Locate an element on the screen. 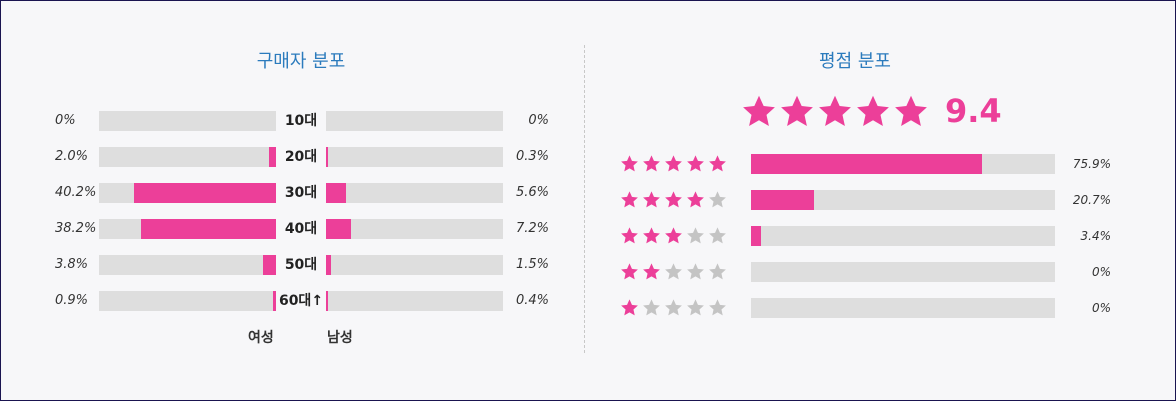 The height and width of the screenshot is (401, 1176). rating-score: 9.4 is located at coordinates (973, 111).